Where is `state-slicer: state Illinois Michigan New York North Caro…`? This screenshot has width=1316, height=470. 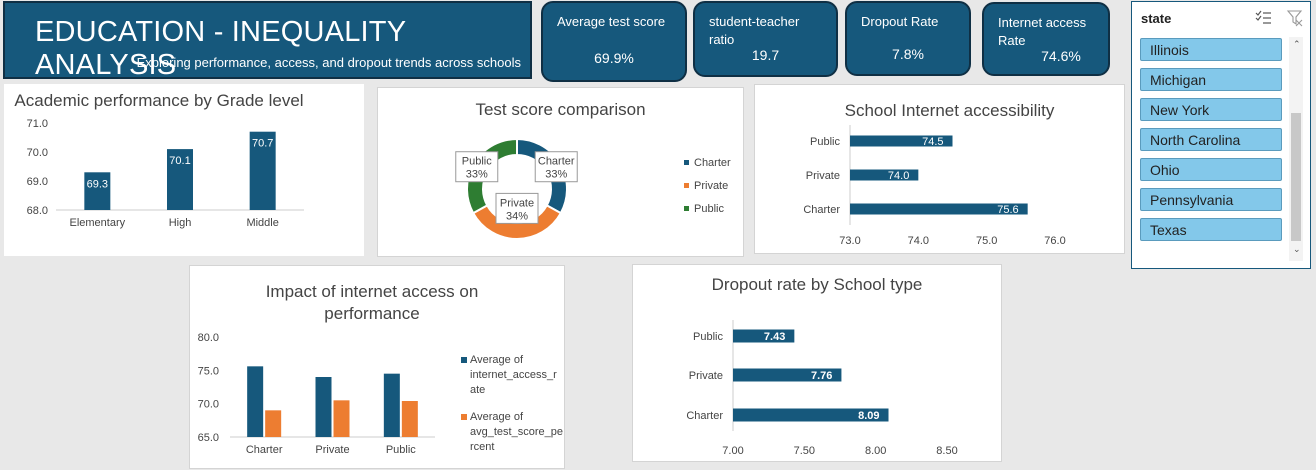
state-slicer: state Illinois Michigan New York North Caro… is located at coordinates (1221, 135).